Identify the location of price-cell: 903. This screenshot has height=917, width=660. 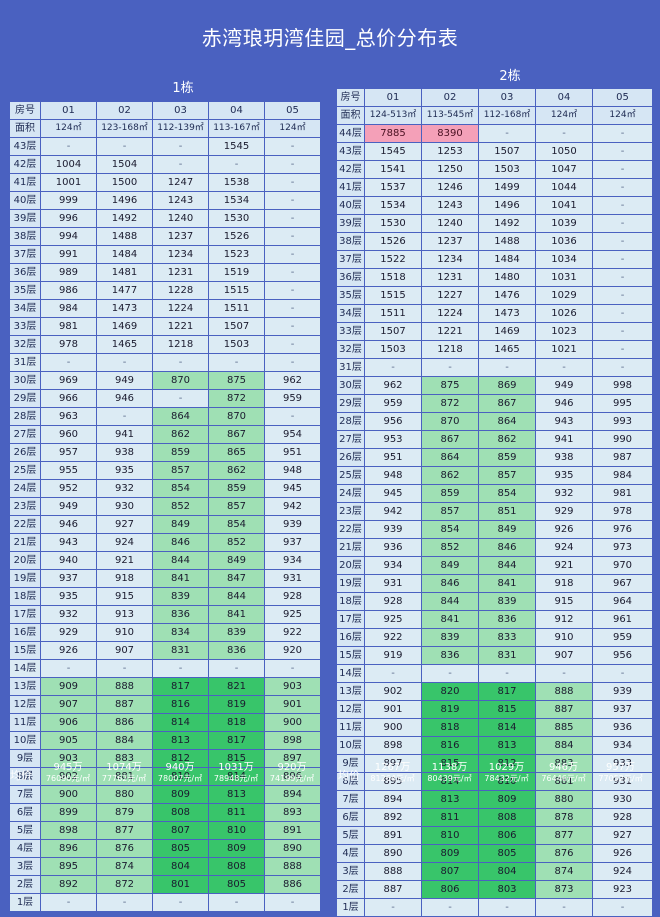
(68, 758).